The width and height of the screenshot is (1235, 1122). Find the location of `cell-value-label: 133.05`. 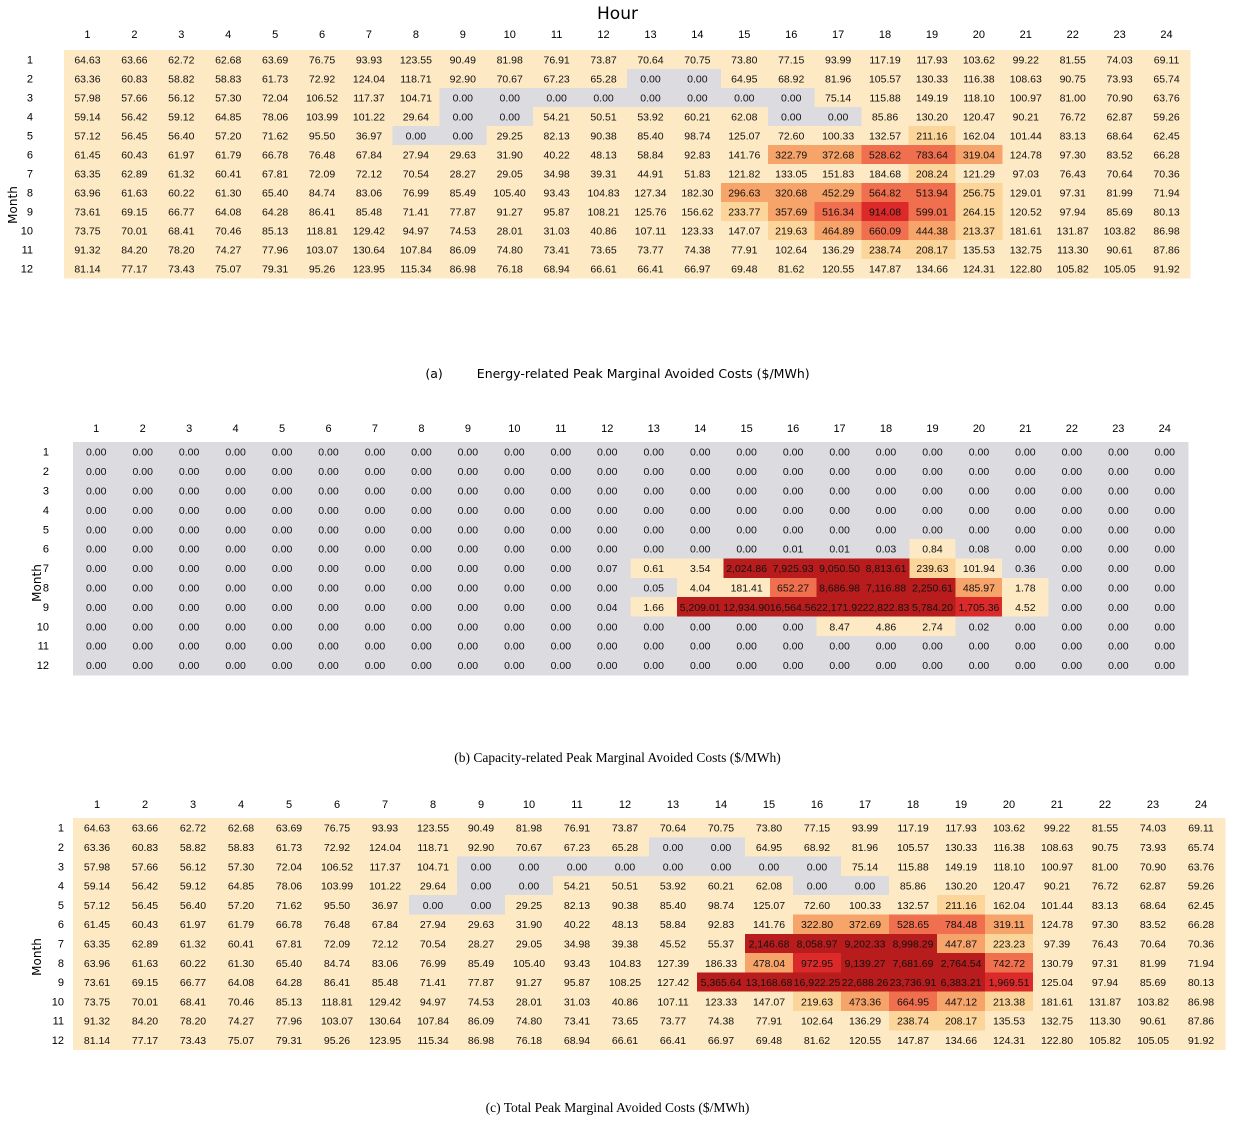

cell-value-label: 133.05 is located at coordinates (791, 175).